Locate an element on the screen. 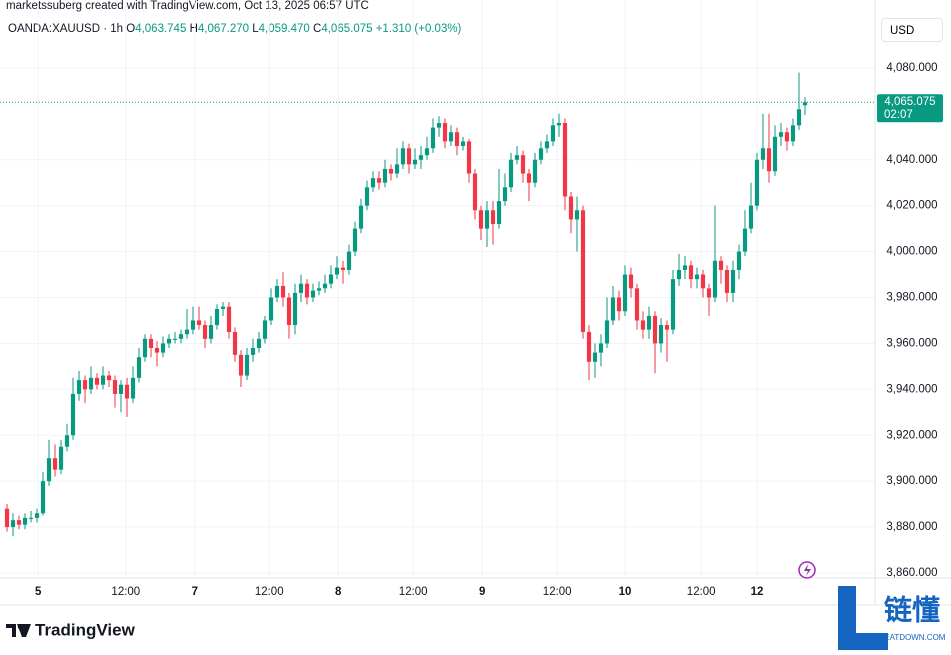 The height and width of the screenshot is (655, 951). y-tick-label: 3,880.000 is located at coordinates (911, 527).